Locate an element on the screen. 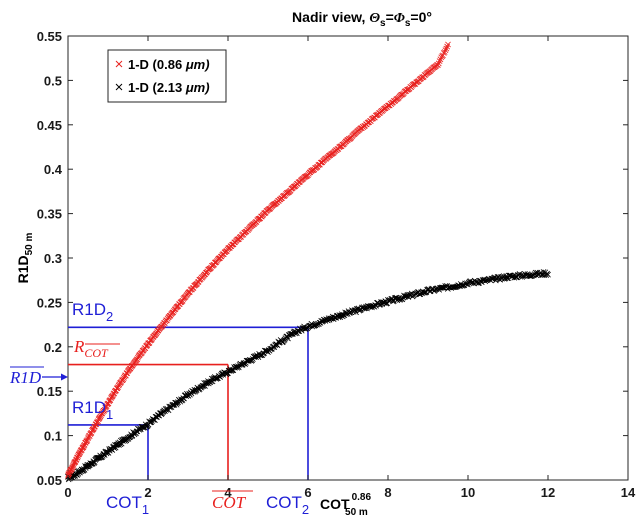  svg-text: RCOT is located at coordinates (91, 348).